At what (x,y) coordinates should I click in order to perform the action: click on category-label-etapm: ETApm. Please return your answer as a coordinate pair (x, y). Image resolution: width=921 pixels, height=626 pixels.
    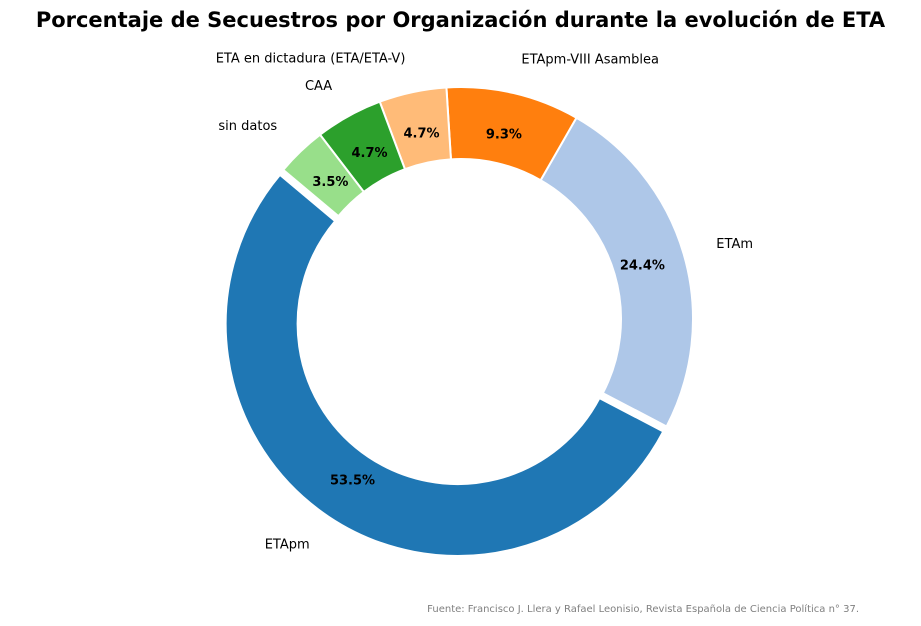
    Looking at the image, I should click on (287, 545).